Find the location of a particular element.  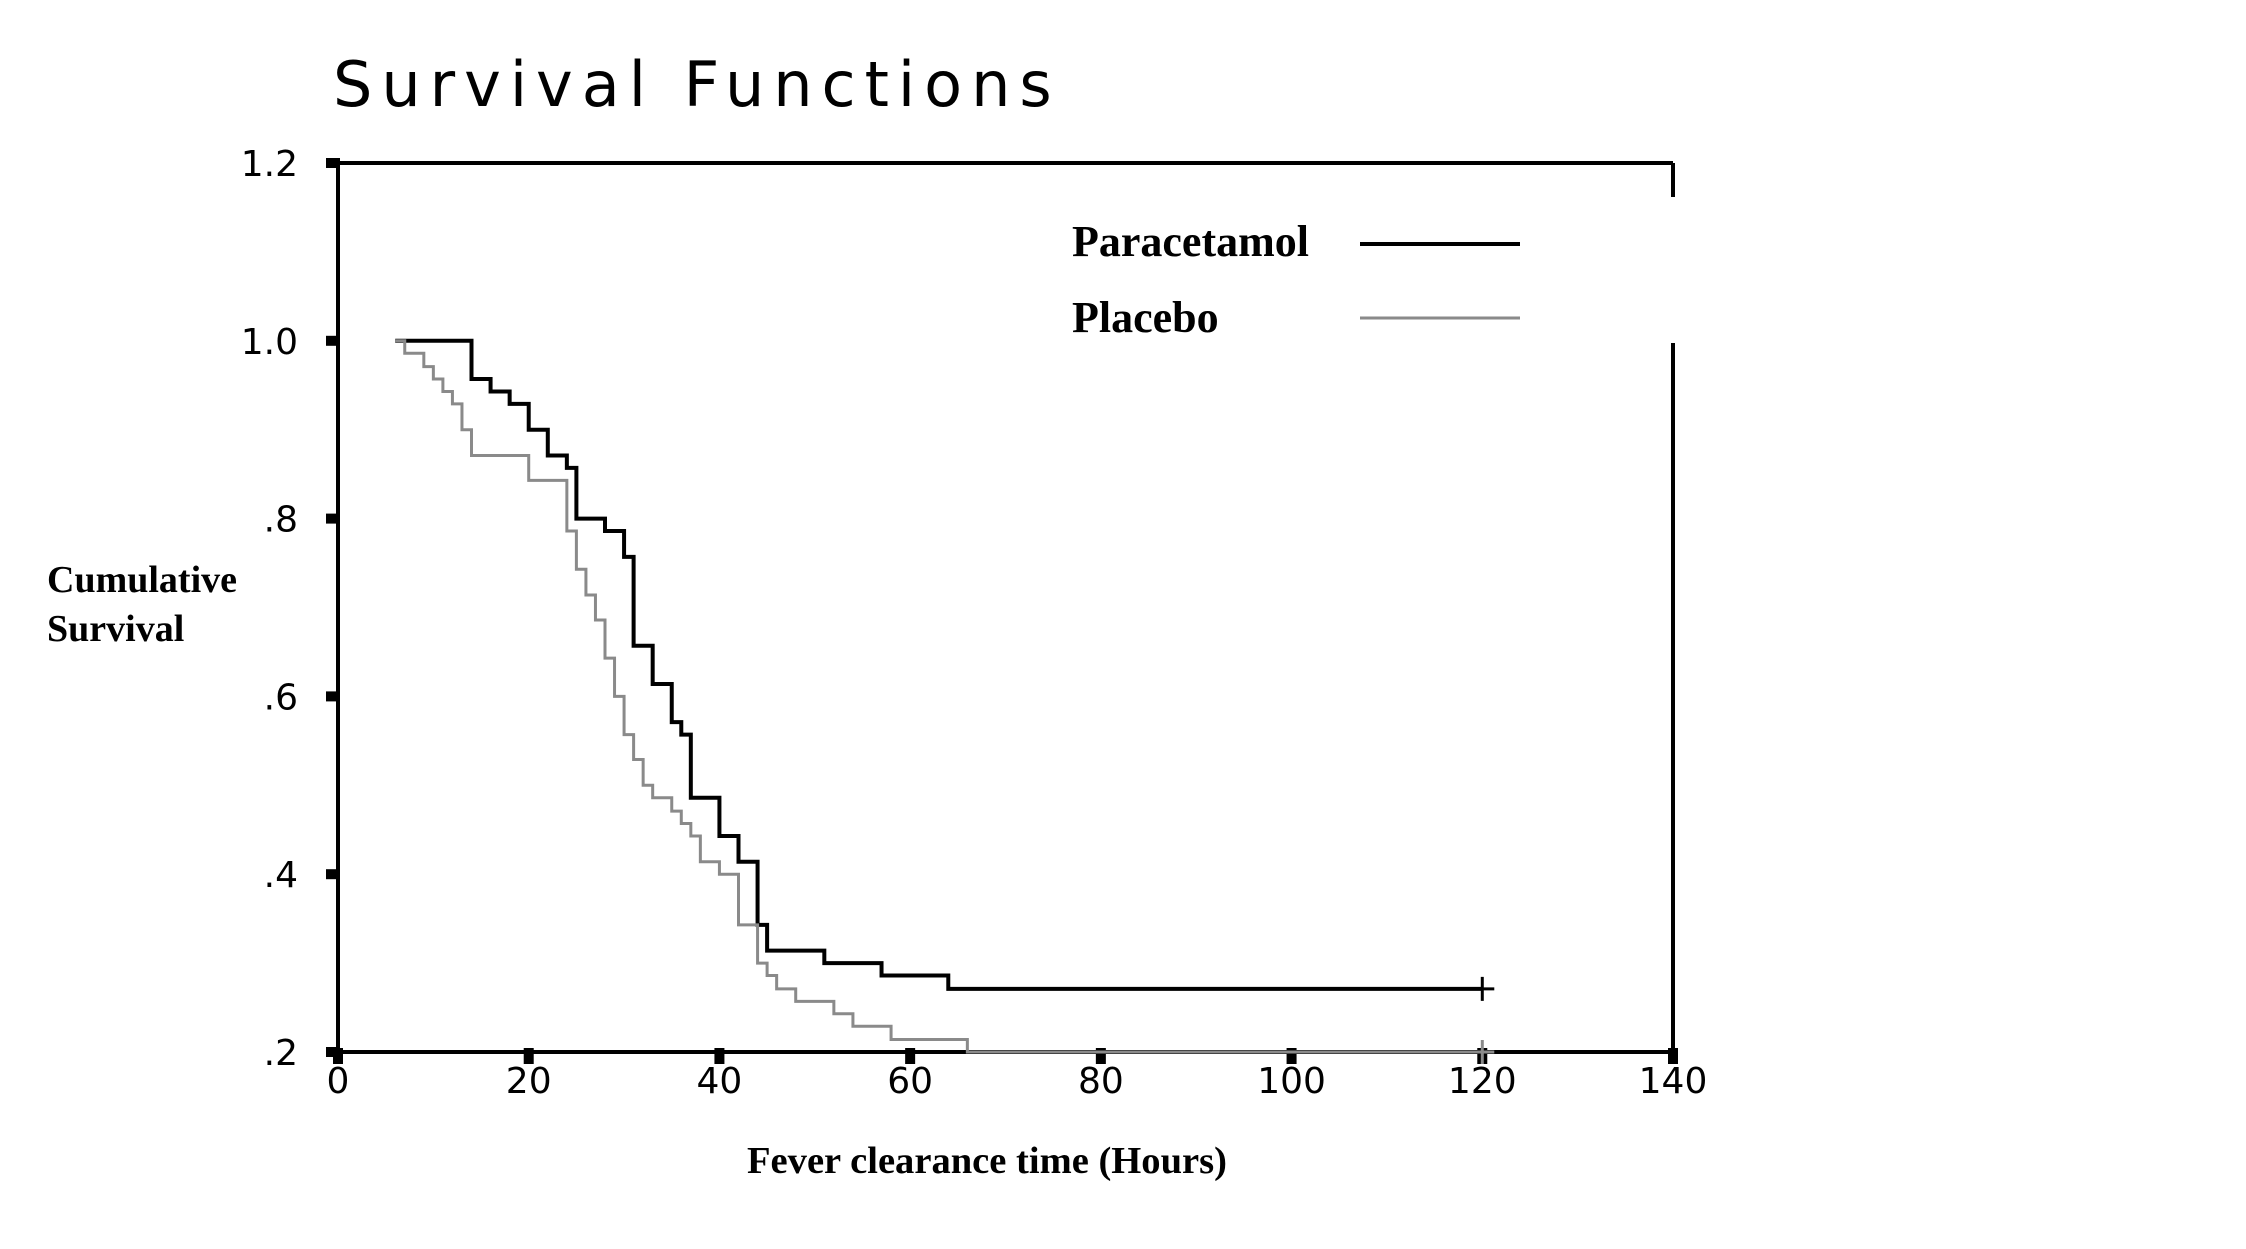

x-tick-label: 40 is located at coordinates (720, 1081).